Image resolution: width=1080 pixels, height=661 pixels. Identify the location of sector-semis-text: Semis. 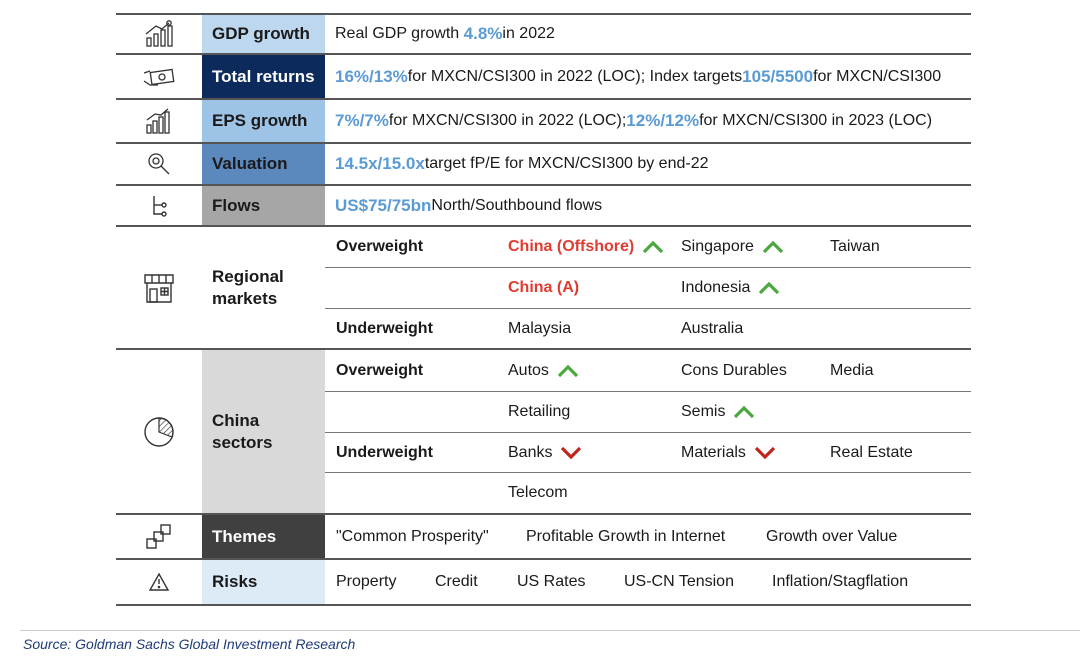
(703, 411).